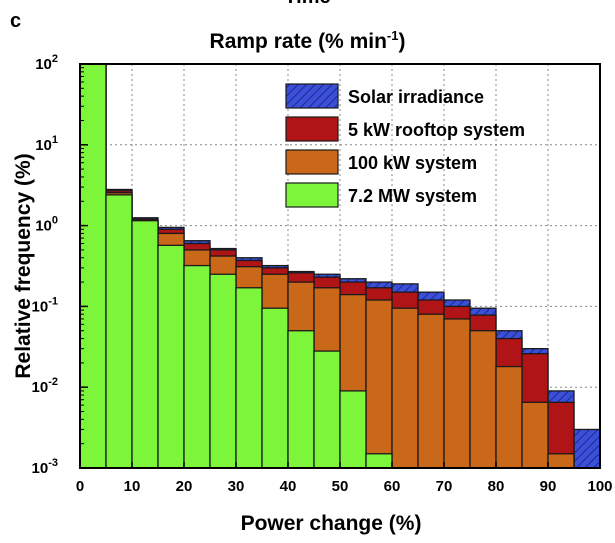 This screenshot has height=543, width=615. What do you see at coordinates (16, 21) in the screenshot?
I see `panel-letter: c` at bounding box center [16, 21].